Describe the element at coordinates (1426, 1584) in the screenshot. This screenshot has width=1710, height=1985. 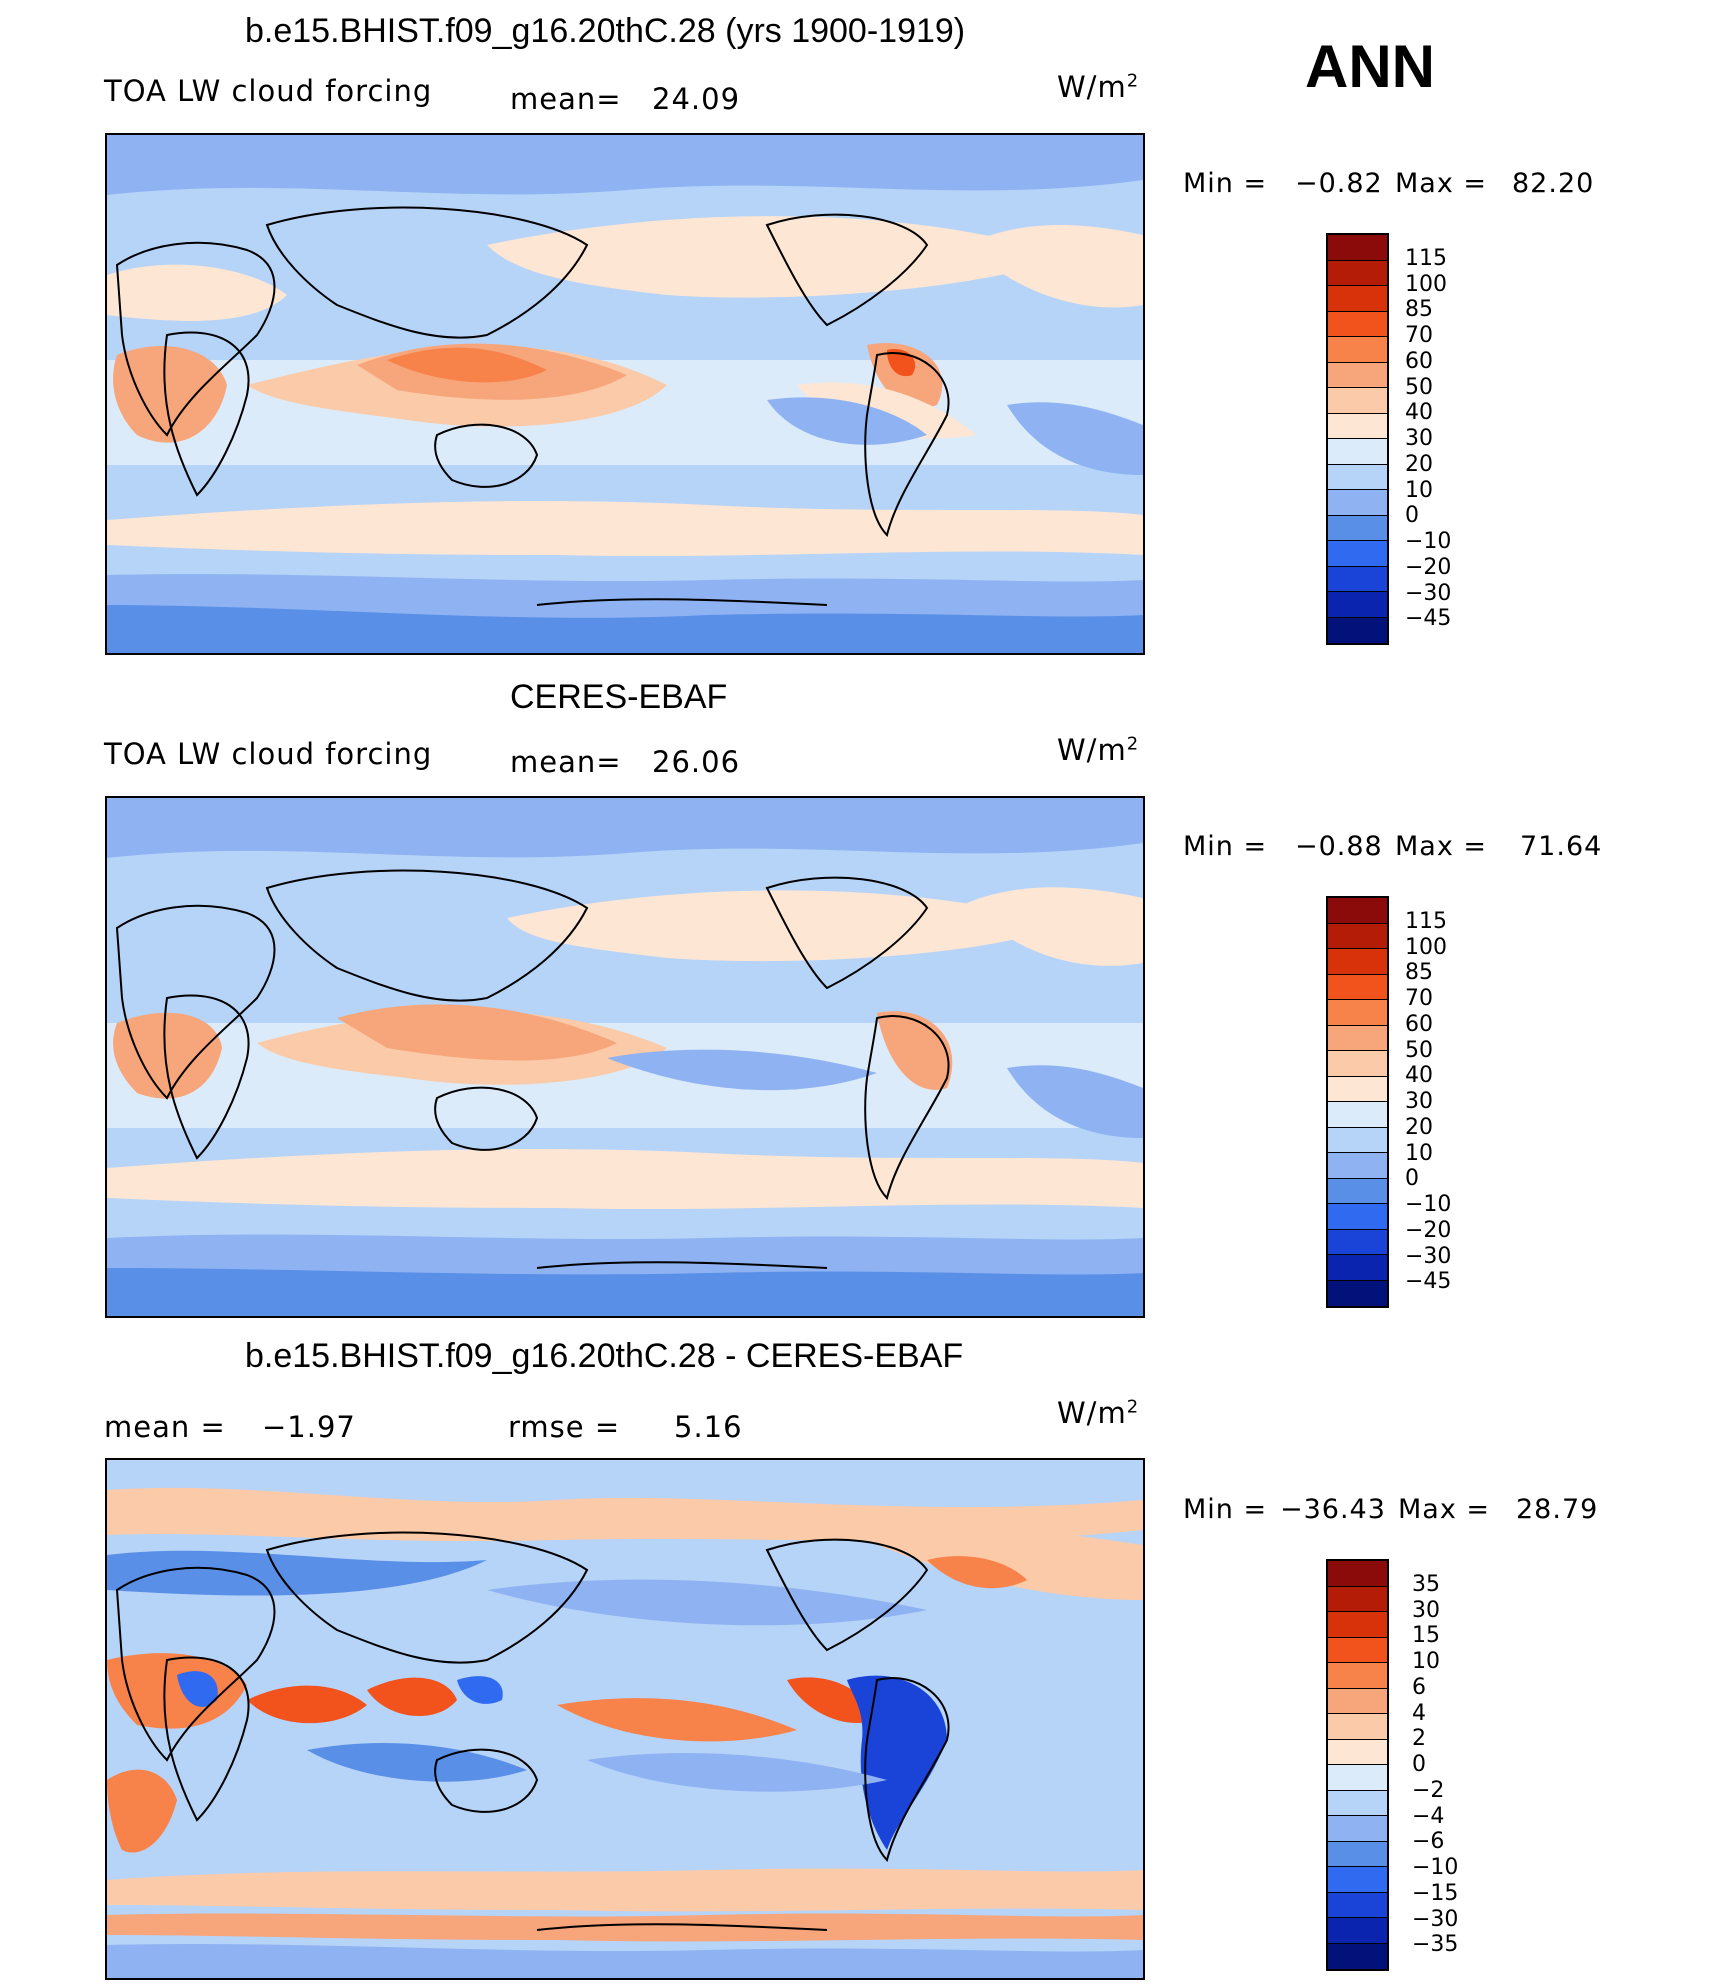
I see `colorbar-tick-label: 35` at that location.